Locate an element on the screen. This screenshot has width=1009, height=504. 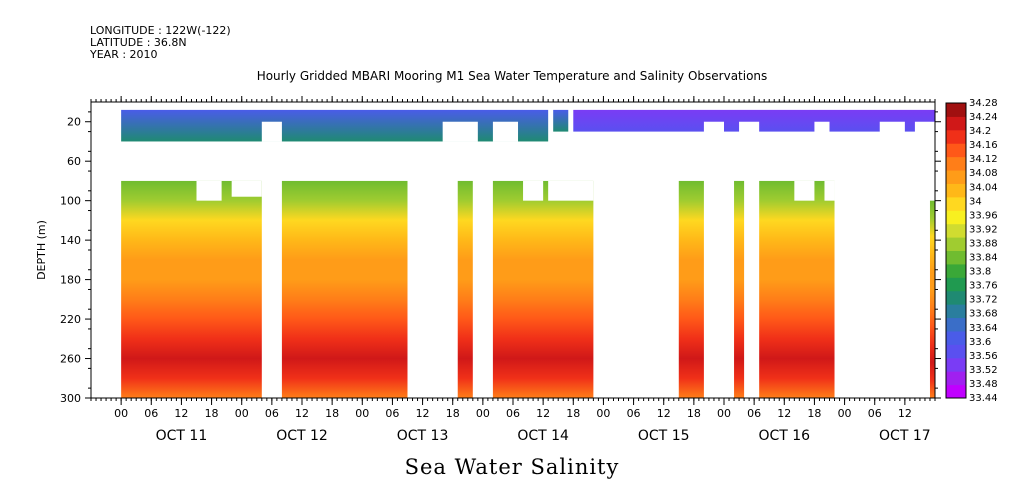
colorbar-label: 34.04 is located at coordinates (983, 187).